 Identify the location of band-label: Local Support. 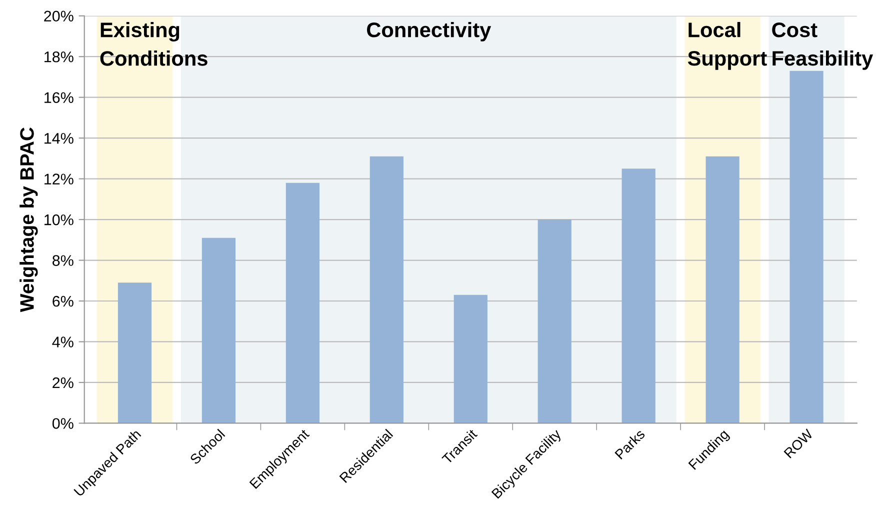
(727, 46).